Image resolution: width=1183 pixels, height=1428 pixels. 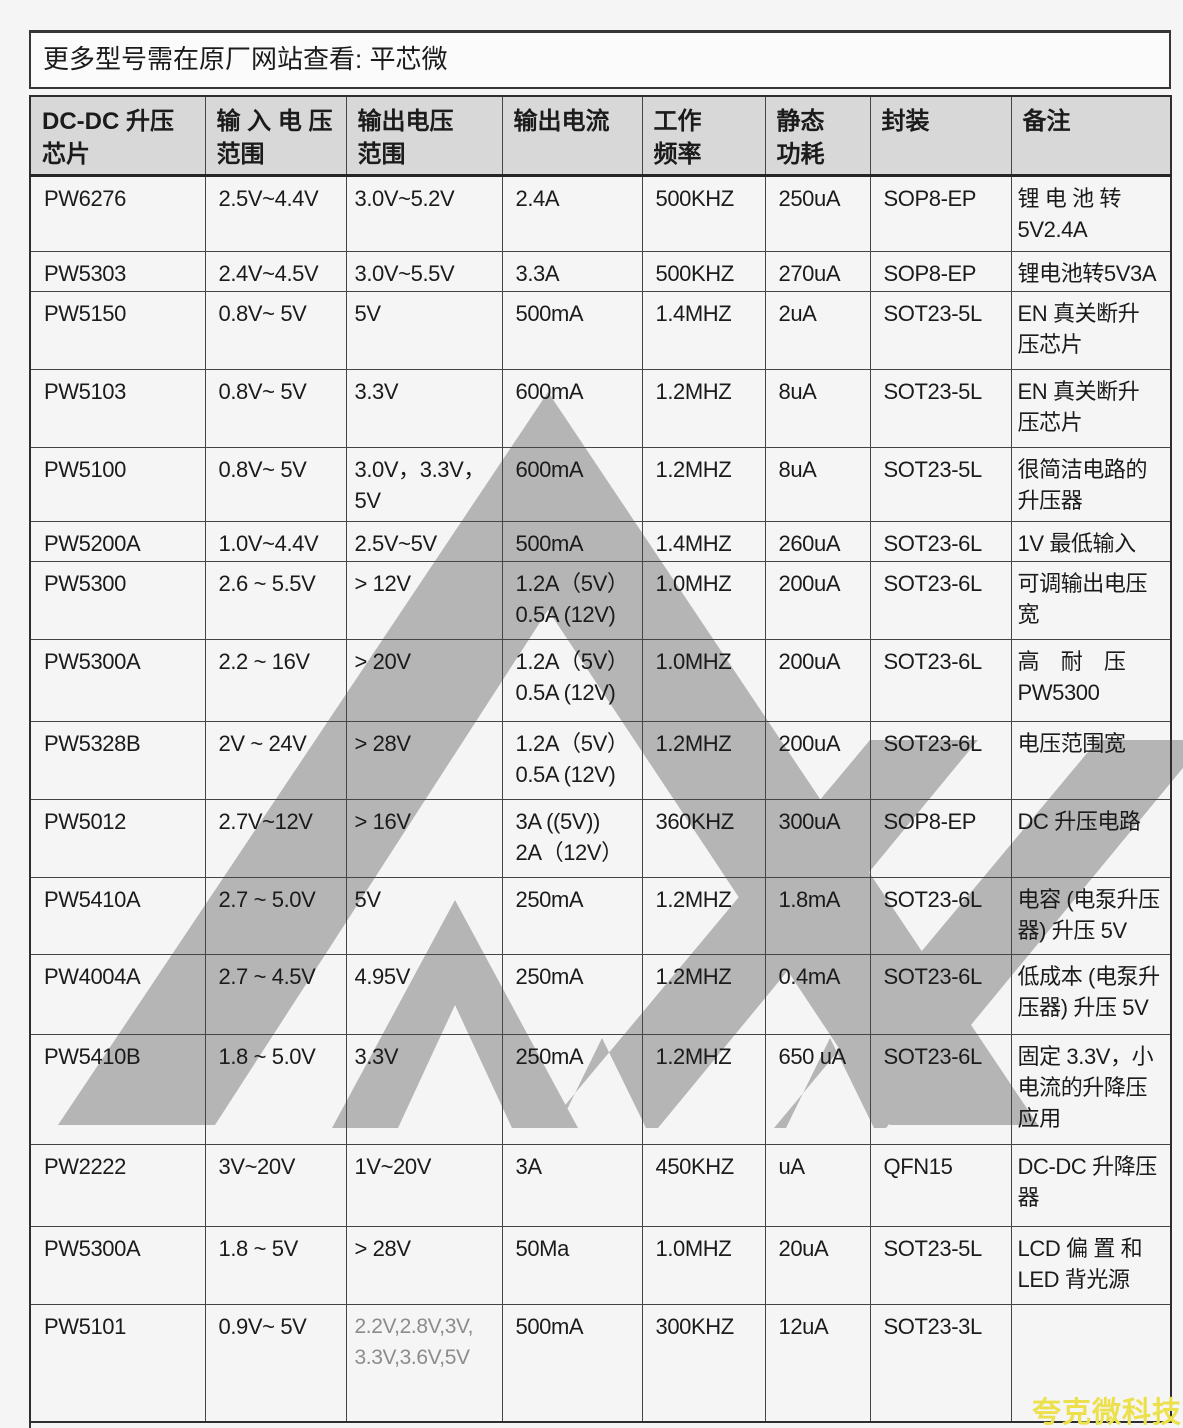 I want to click on cell-quiescent: 1.8mA, so click(x=817, y=915).